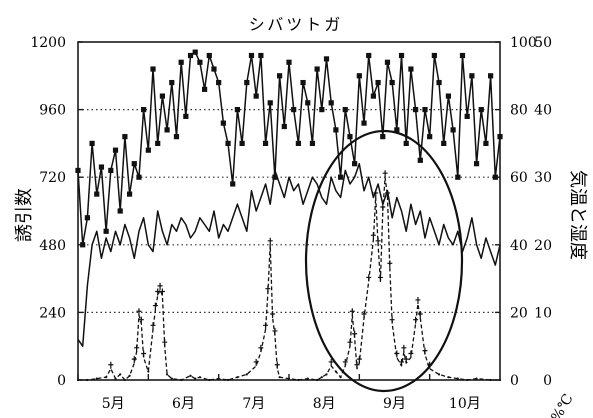  Describe the element at coordinates (183, 404) in the screenshot. I see `x-tick-label-1: 6月` at that location.